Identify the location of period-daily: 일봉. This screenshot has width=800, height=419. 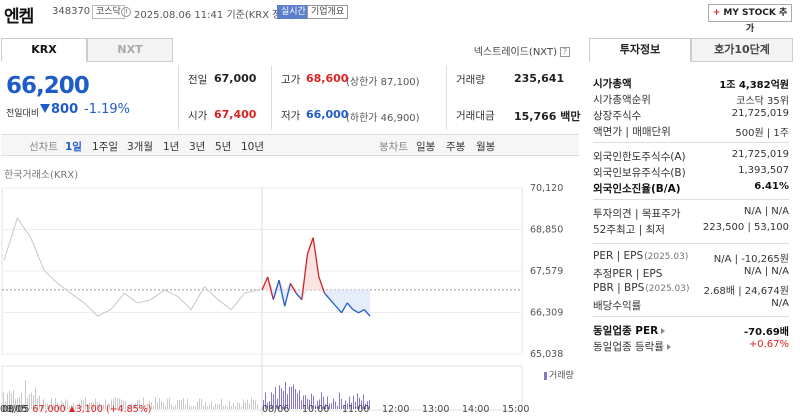
(426, 147).